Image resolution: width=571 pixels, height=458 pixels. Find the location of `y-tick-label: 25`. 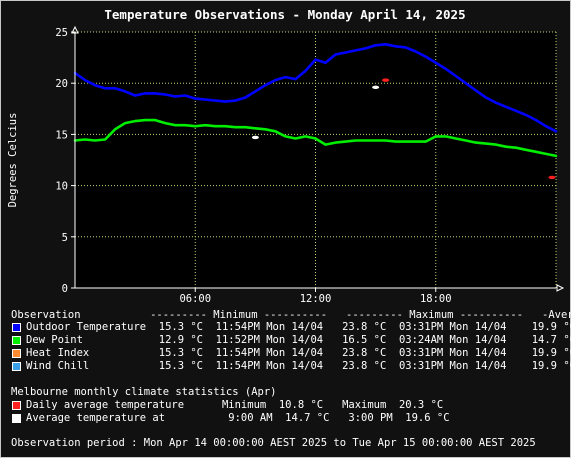

y-tick-label: 25 is located at coordinates (61, 33).